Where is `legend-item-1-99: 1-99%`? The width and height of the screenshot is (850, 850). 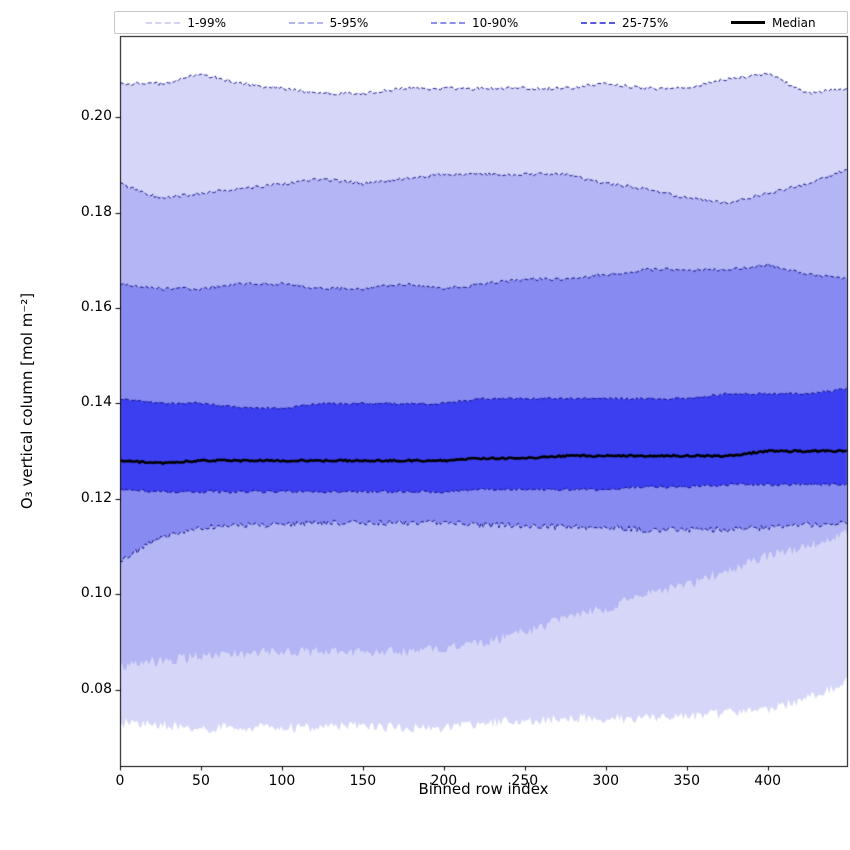
legend-item-1-99: 1-99% is located at coordinates (186, 23).